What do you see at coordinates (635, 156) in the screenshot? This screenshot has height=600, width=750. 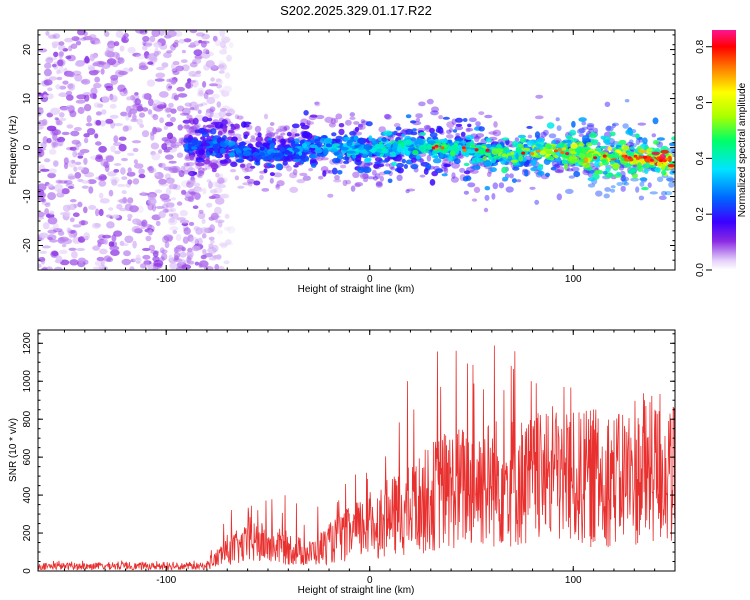 I see `peak-cell` at bounding box center [635, 156].